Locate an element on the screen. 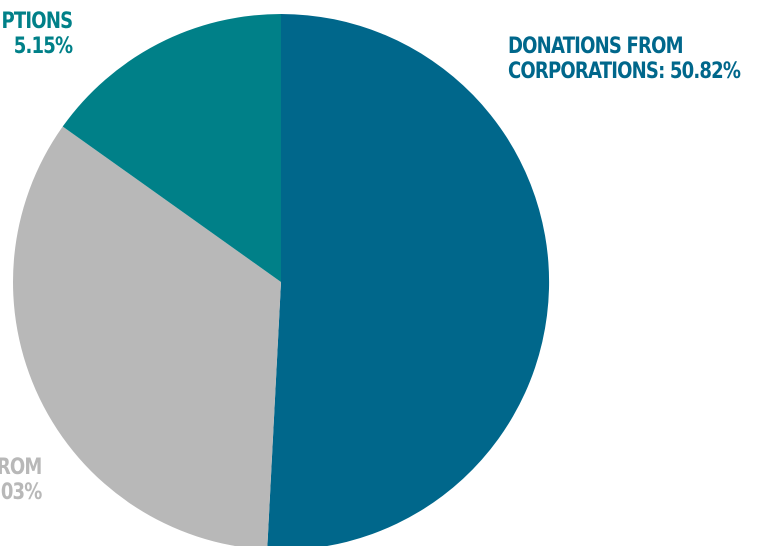 Image resolution: width=772 pixels, height=546 pixels. slice-label-gray-line2: 03% is located at coordinates (22, 492).